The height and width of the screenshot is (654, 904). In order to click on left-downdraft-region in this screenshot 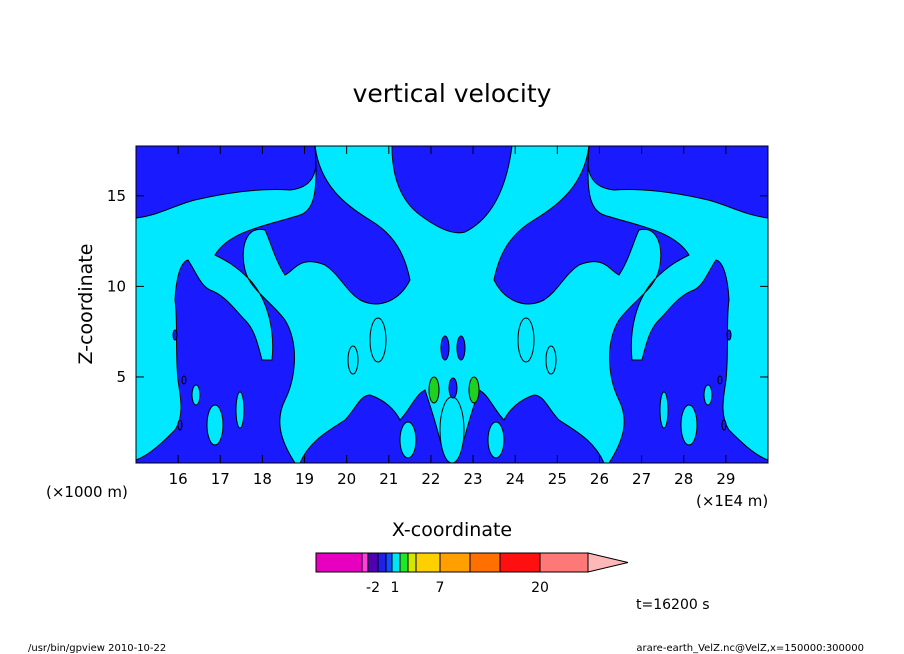, I will do `click(273, 304)`.